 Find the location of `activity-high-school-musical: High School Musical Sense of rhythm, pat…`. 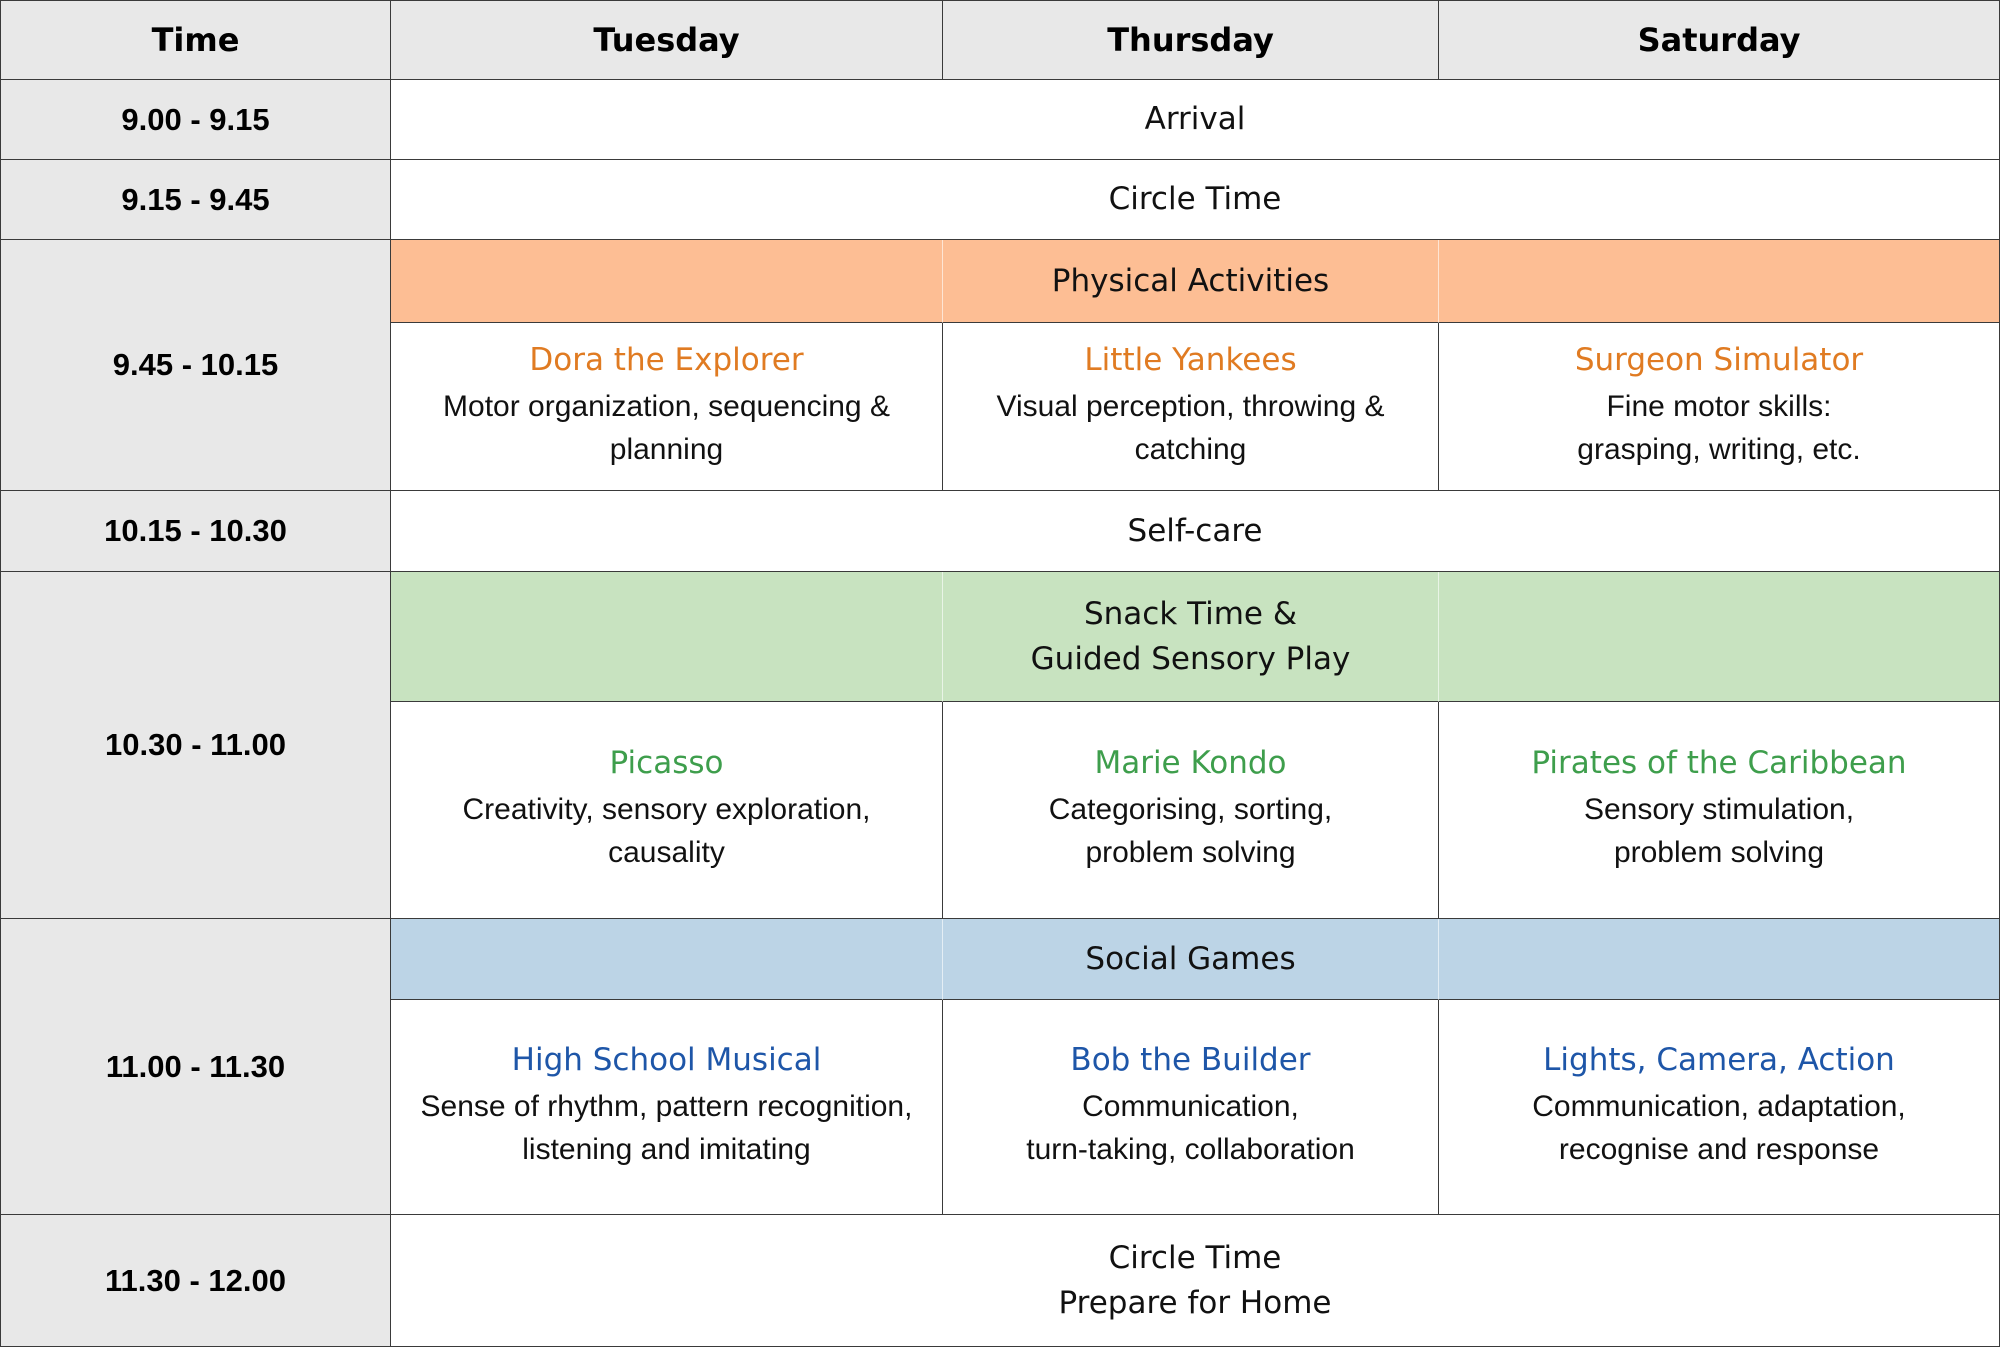

activity-high-school-musical: High School Musical Sense of rhythm, pat… is located at coordinates (667, 1107).